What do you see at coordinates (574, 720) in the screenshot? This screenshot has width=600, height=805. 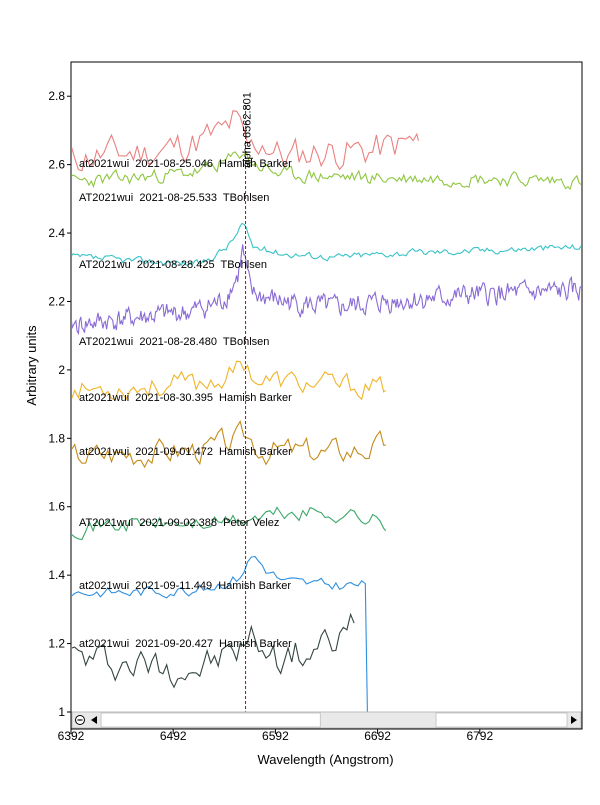 I see `arrow-right-icon` at bounding box center [574, 720].